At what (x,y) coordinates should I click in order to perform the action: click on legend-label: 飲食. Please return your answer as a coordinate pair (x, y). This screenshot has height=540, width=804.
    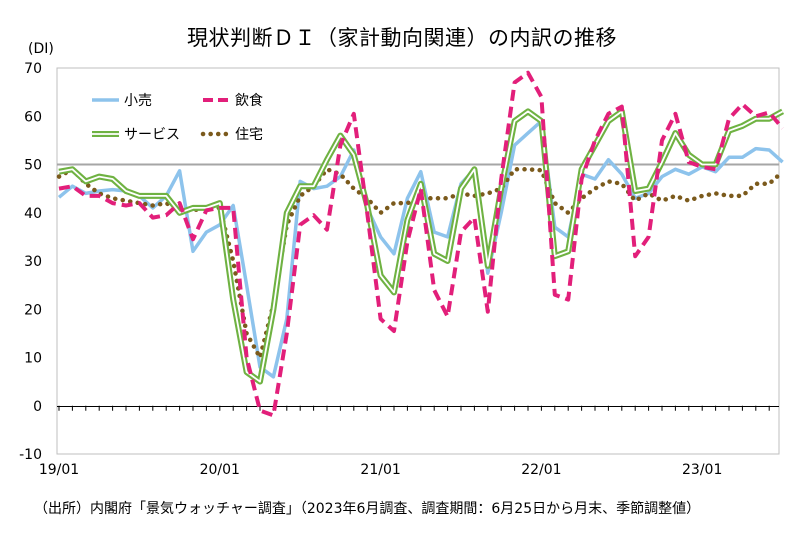
    Looking at the image, I should click on (249, 100).